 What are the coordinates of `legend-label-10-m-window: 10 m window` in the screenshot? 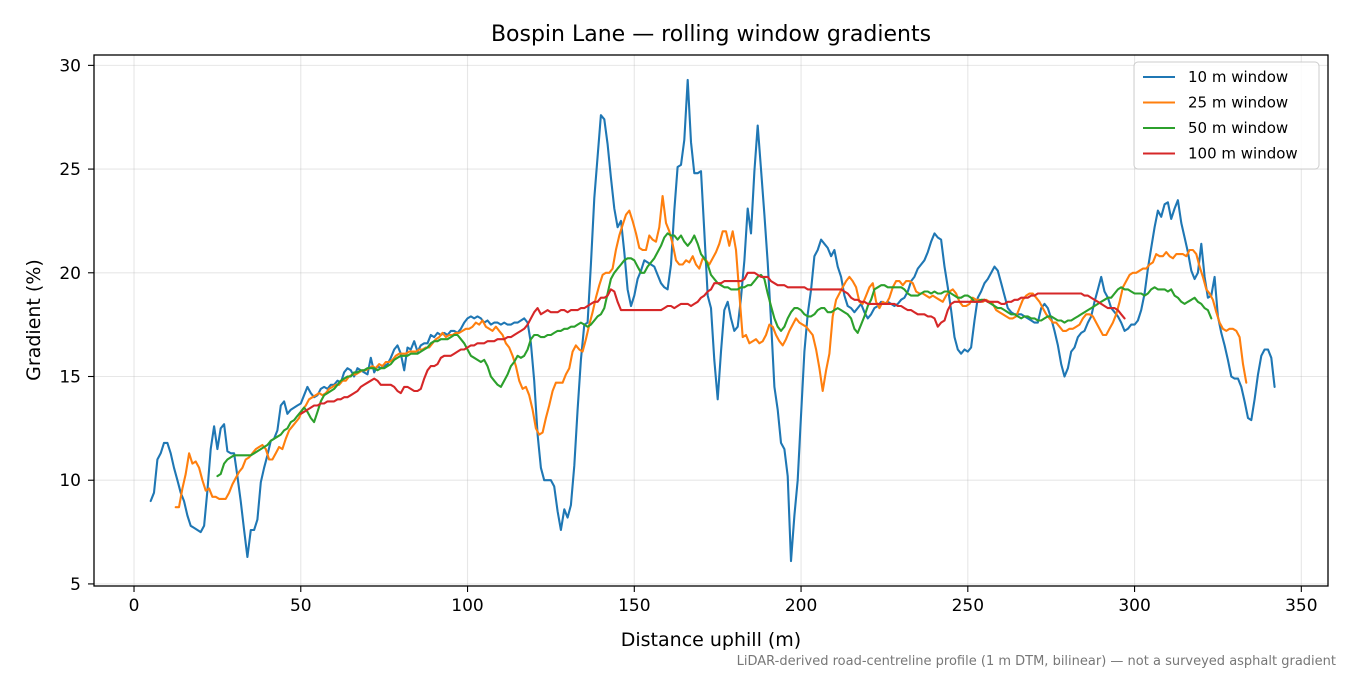 It's located at (1238, 77).